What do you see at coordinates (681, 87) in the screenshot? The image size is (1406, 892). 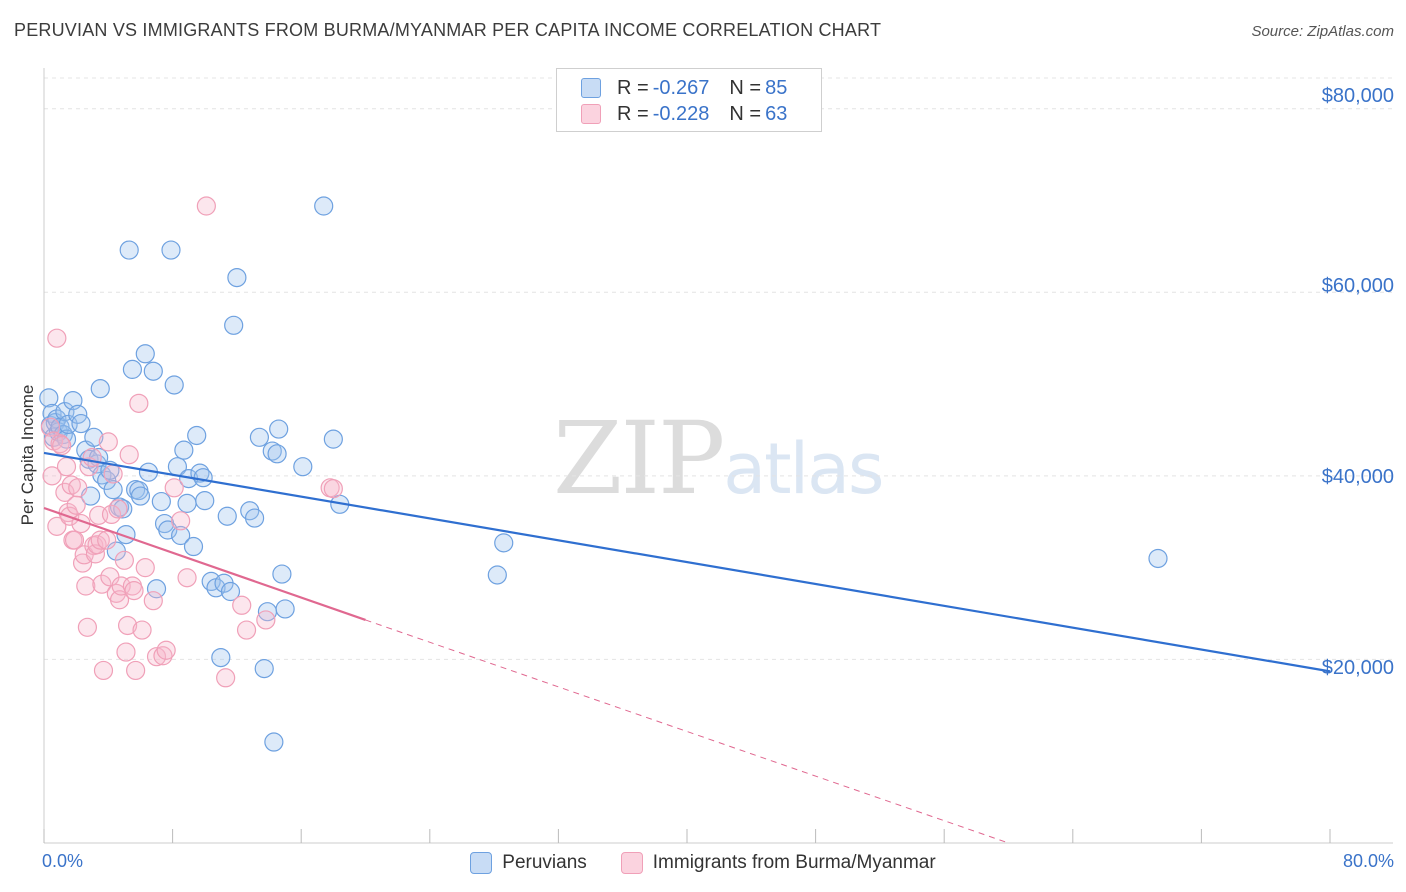 I see `r-value: -0.267` at bounding box center [681, 87].